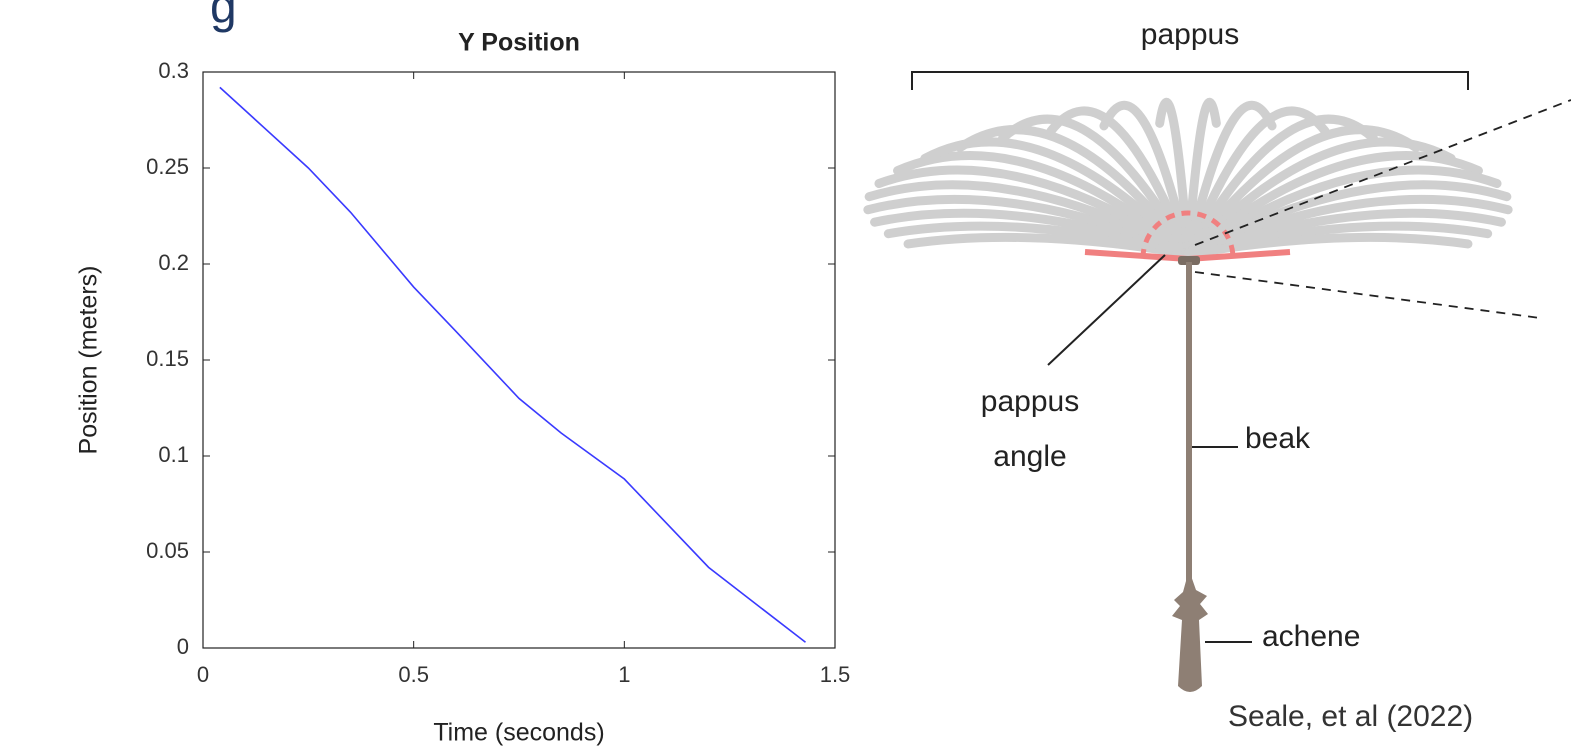 The width and height of the screenshot is (1571, 756). I want to click on y-tick-label: 0.1, so click(173, 454).